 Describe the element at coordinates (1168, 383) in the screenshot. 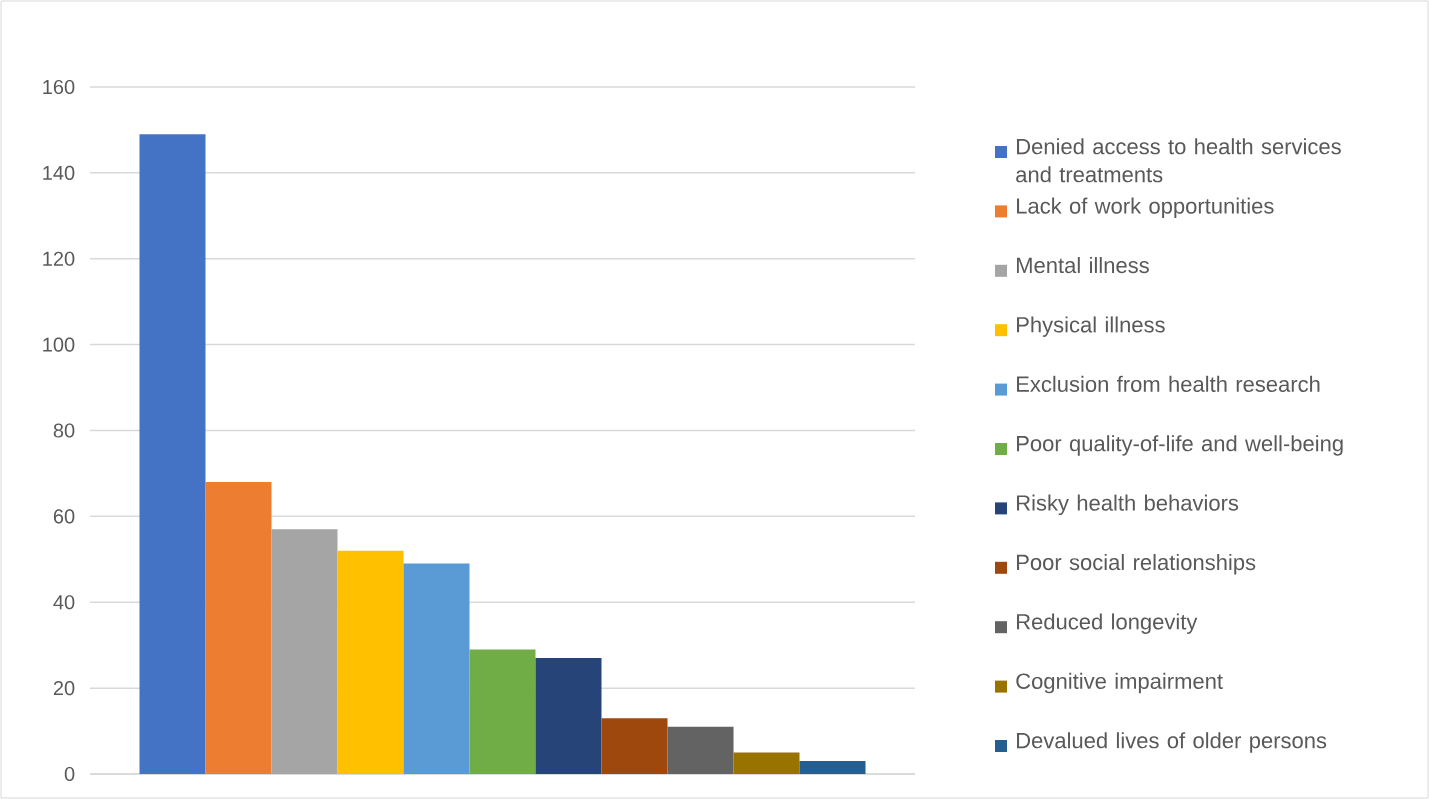

I see `legend-label: Exclusion from health research` at that location.